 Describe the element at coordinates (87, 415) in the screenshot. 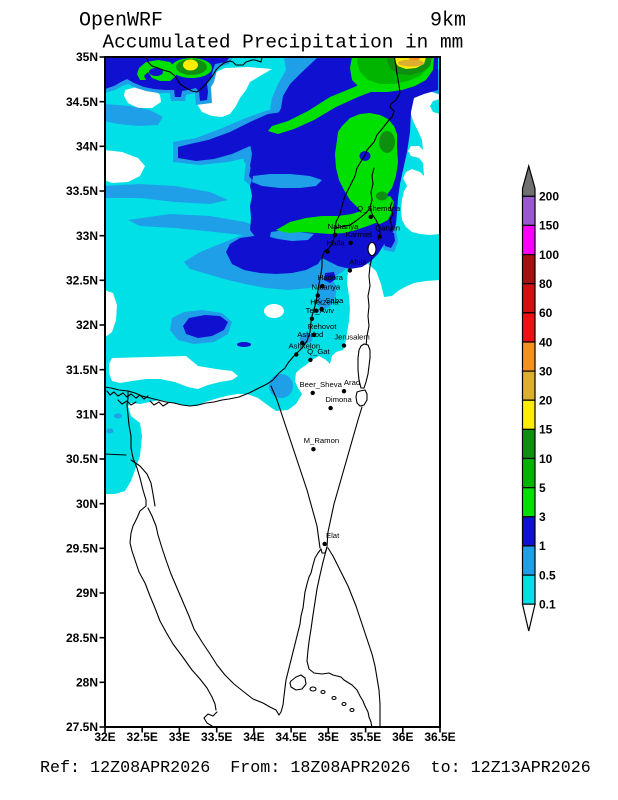

I see `svg-text: 31N` at that location.